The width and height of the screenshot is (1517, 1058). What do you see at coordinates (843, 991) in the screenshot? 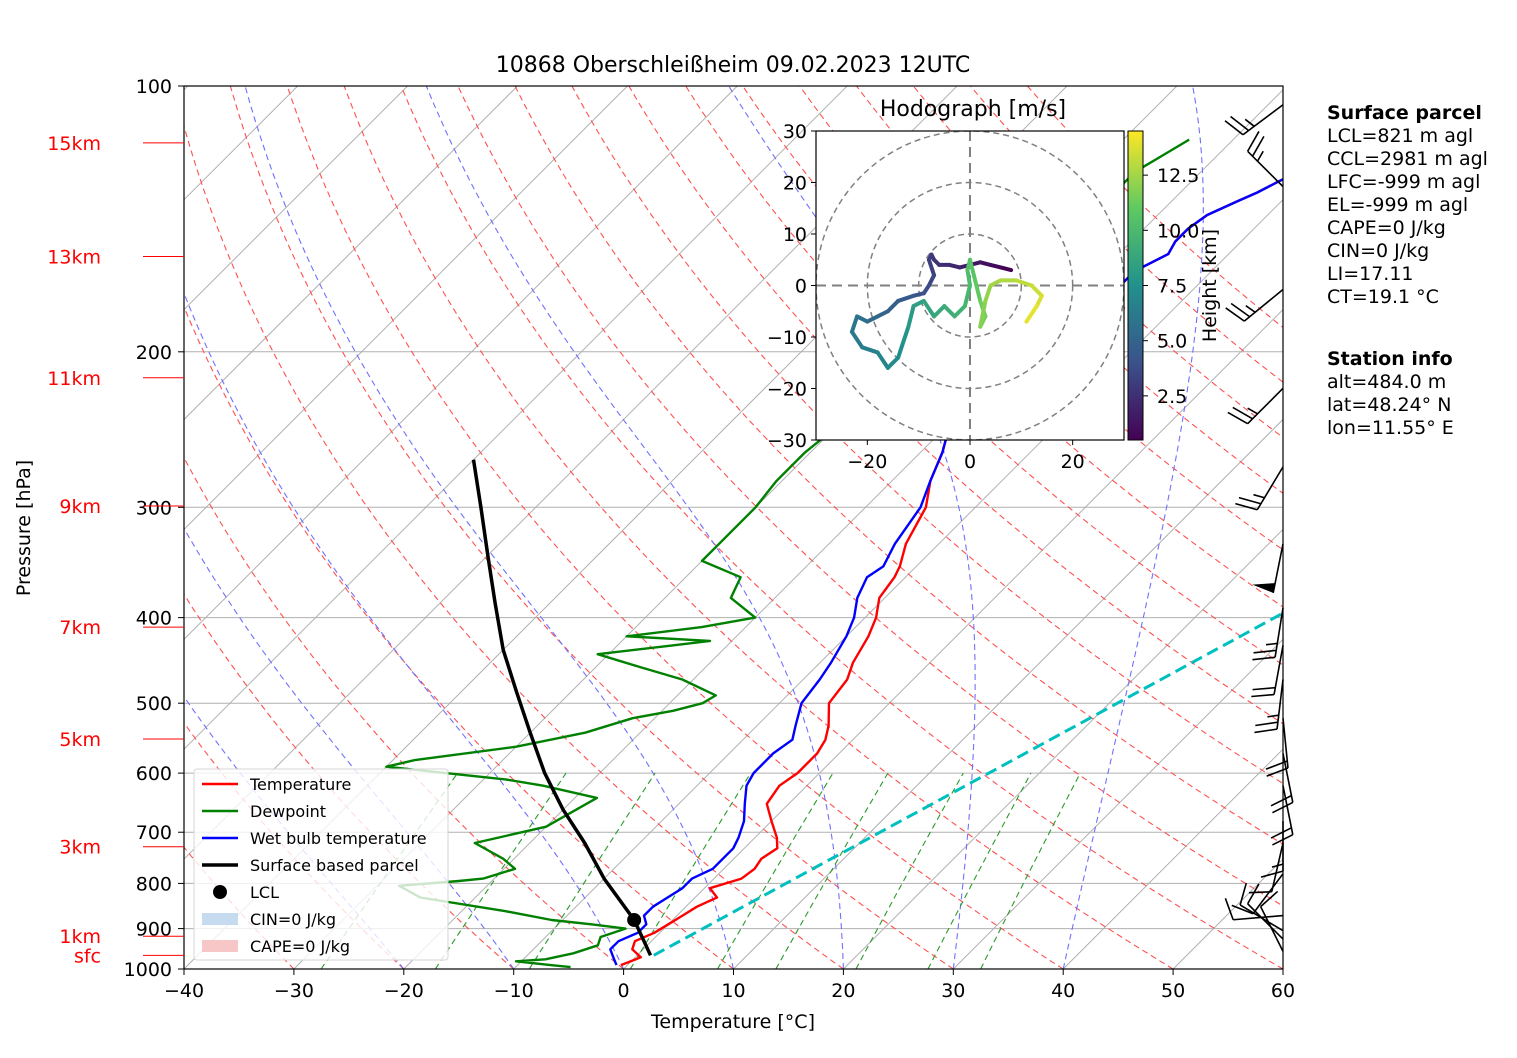
I see `x-tick-label: 20` at bounding box center [843, 991].